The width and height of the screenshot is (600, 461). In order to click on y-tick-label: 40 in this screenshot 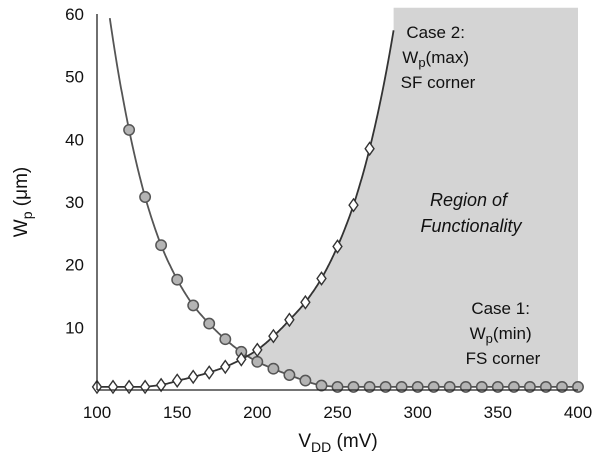, I will do `click(74, 139)`.